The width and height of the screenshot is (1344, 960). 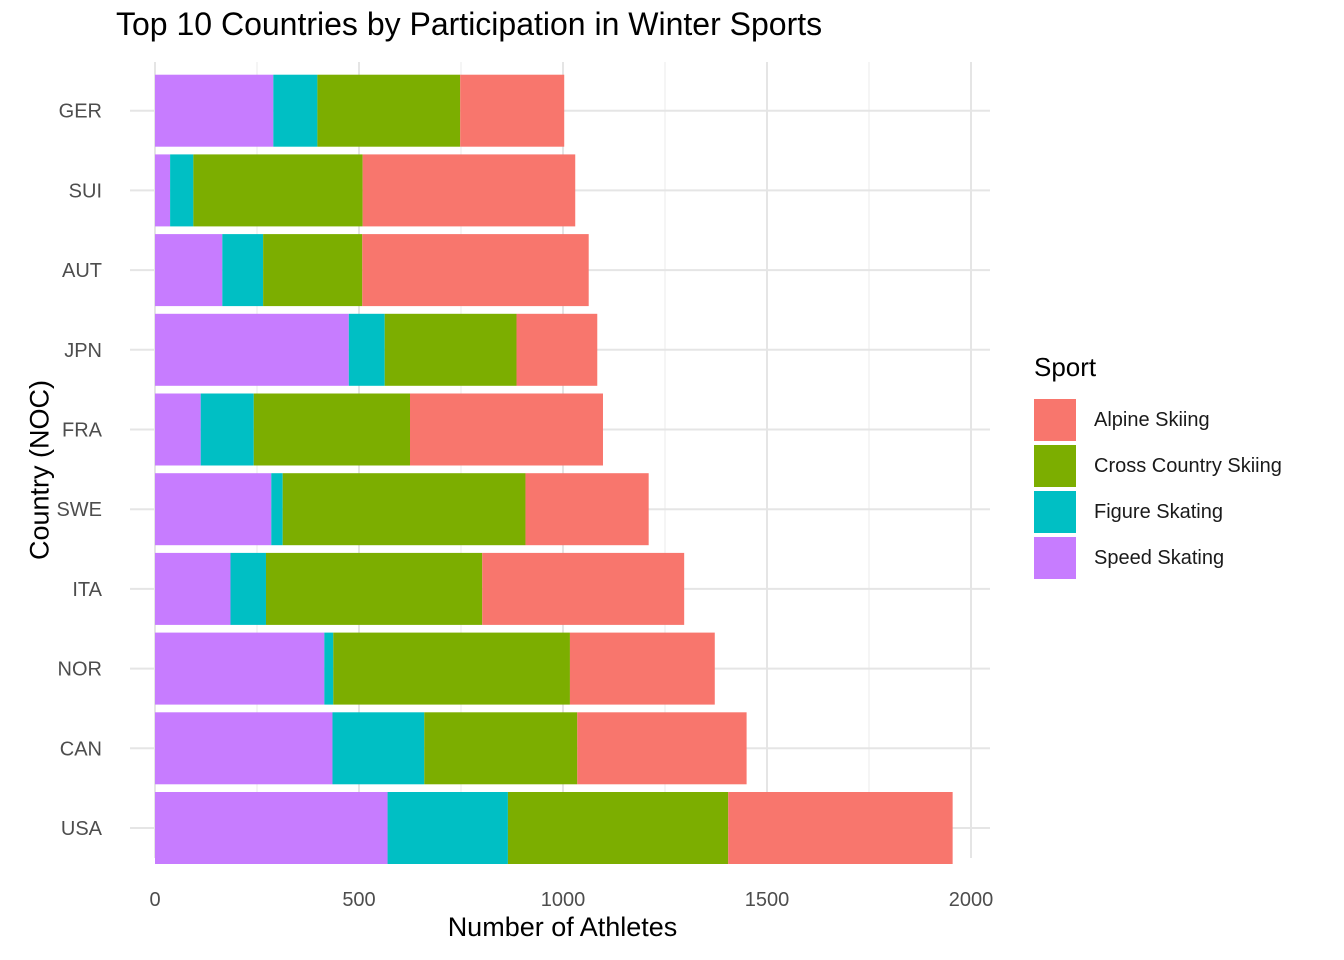 What do you see at coordinates (83, 351) in the screenshot?
I see `y-tick-label: JPN` at bounding box center [83, 351].